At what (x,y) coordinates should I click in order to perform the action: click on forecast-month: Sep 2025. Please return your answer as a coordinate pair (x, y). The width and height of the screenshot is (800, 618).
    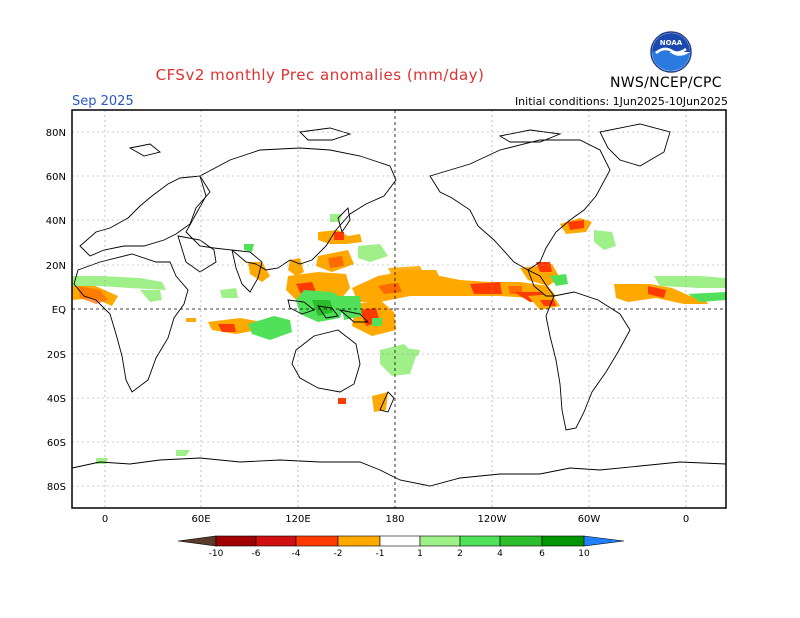
    Looking at the image, I should click on (103, 101).